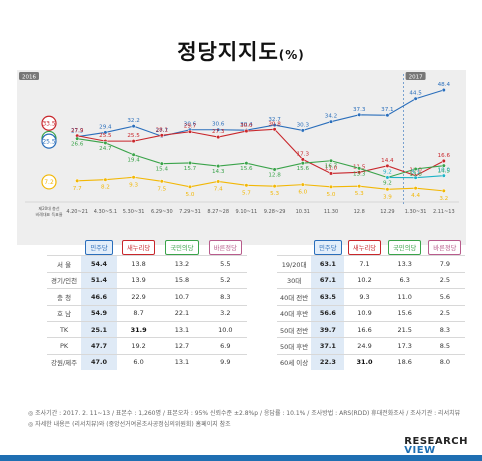 This screenshot has width=482, height=461. I want to click on table-cell: 39.7, so click(328, 329).